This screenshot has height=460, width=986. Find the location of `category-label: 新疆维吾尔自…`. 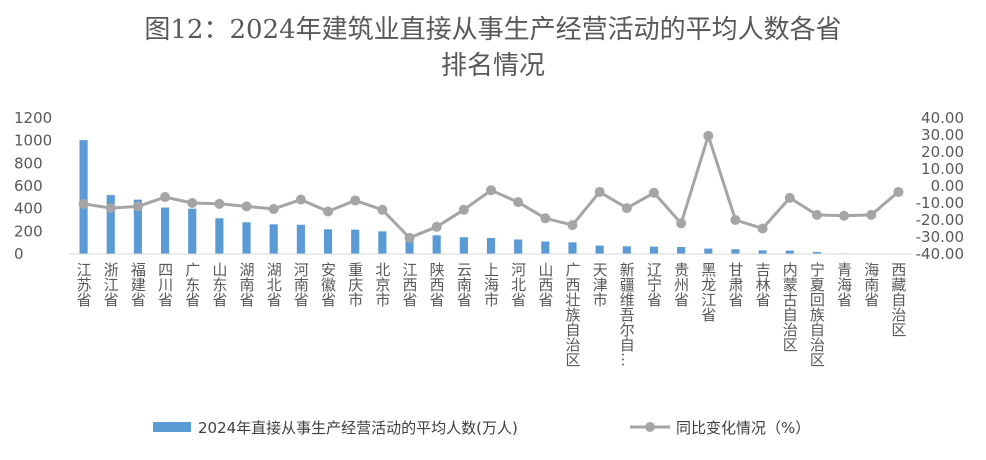

category-label: 新疆维吾尔自… is located at coordinates (627, 314).